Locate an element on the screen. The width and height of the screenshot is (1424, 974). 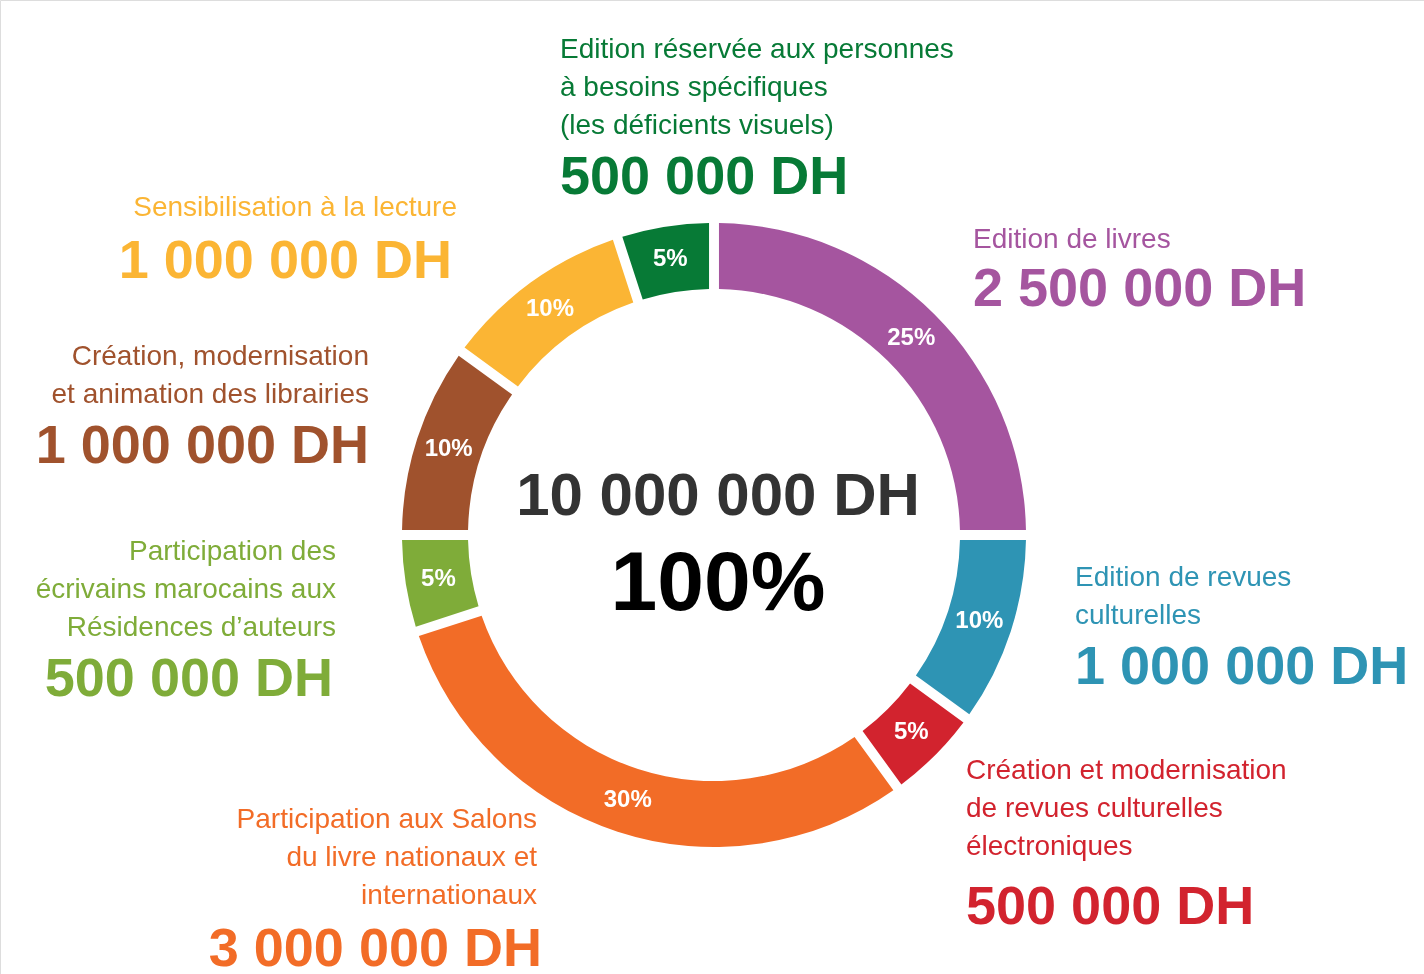
slice-label: Création et modernisation de revues culturelles électroniques is located at coordinates (1126, 807).